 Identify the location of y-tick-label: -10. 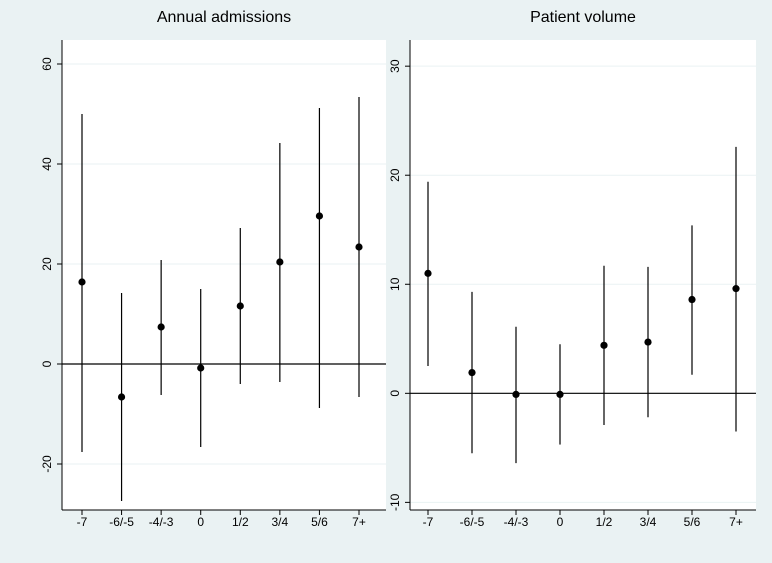
(395, 502).